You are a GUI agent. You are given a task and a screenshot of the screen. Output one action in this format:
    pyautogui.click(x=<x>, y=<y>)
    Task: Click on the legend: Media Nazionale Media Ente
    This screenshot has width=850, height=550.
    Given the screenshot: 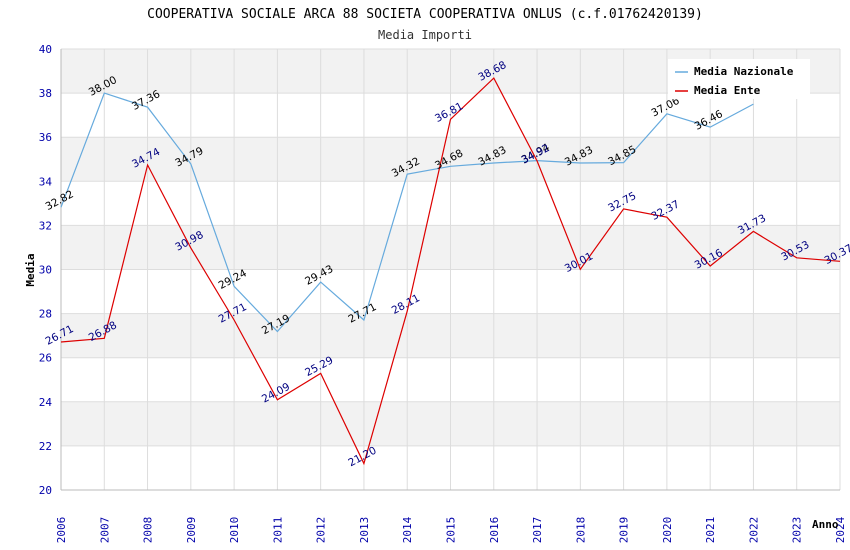 What is the action you would take?
    pyautogui.click(x=739, y=79)
    